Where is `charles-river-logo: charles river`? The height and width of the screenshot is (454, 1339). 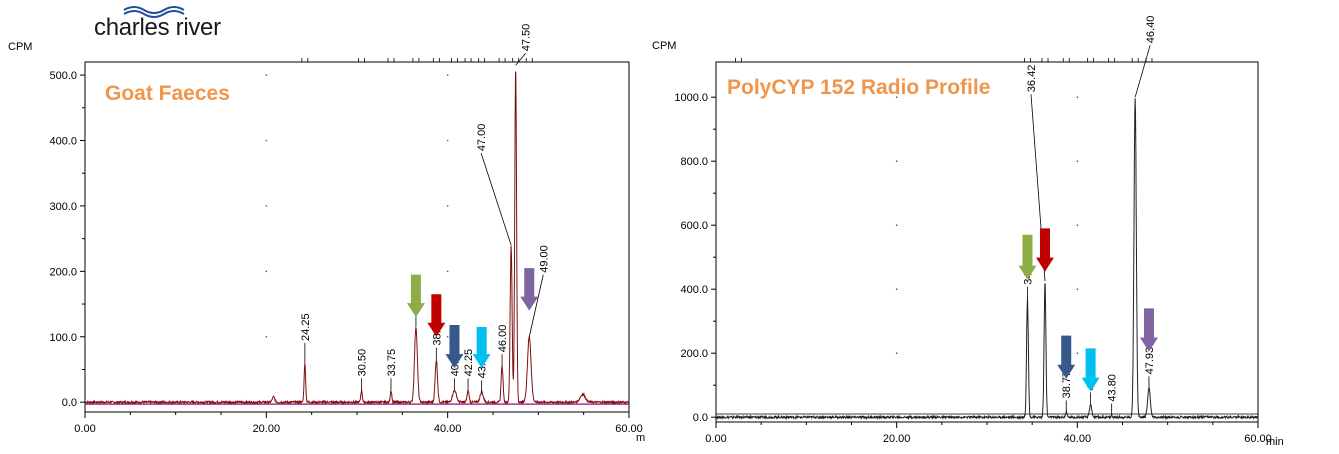
charles-river-logo: charles river is located at coordinates (172, 22).